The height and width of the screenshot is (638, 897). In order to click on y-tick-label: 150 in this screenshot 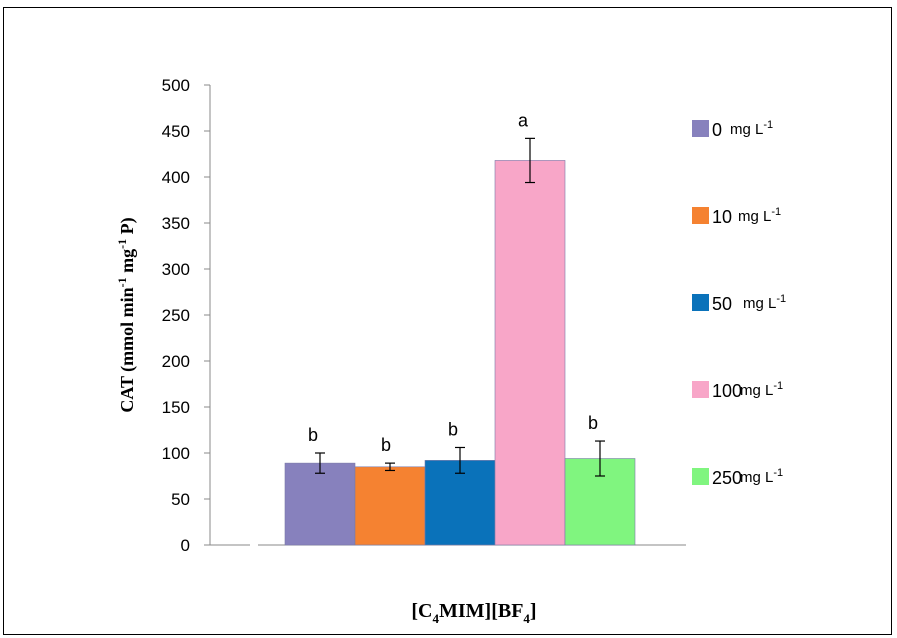, I will do `click(176, 407)`.